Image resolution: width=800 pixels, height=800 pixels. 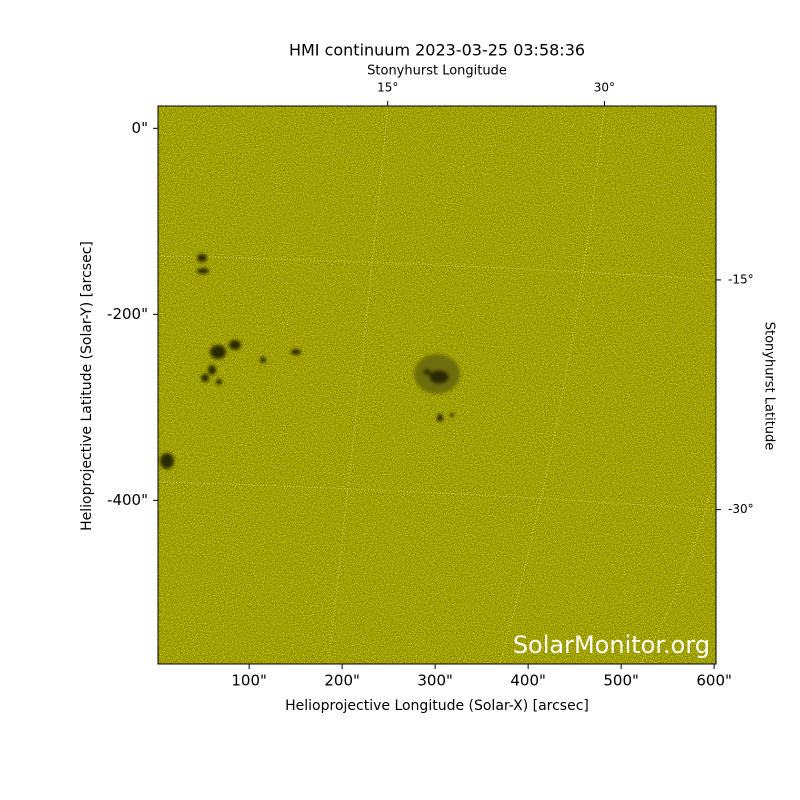 I want to click on x-tick-label: 300", so click(x=435, y=681).